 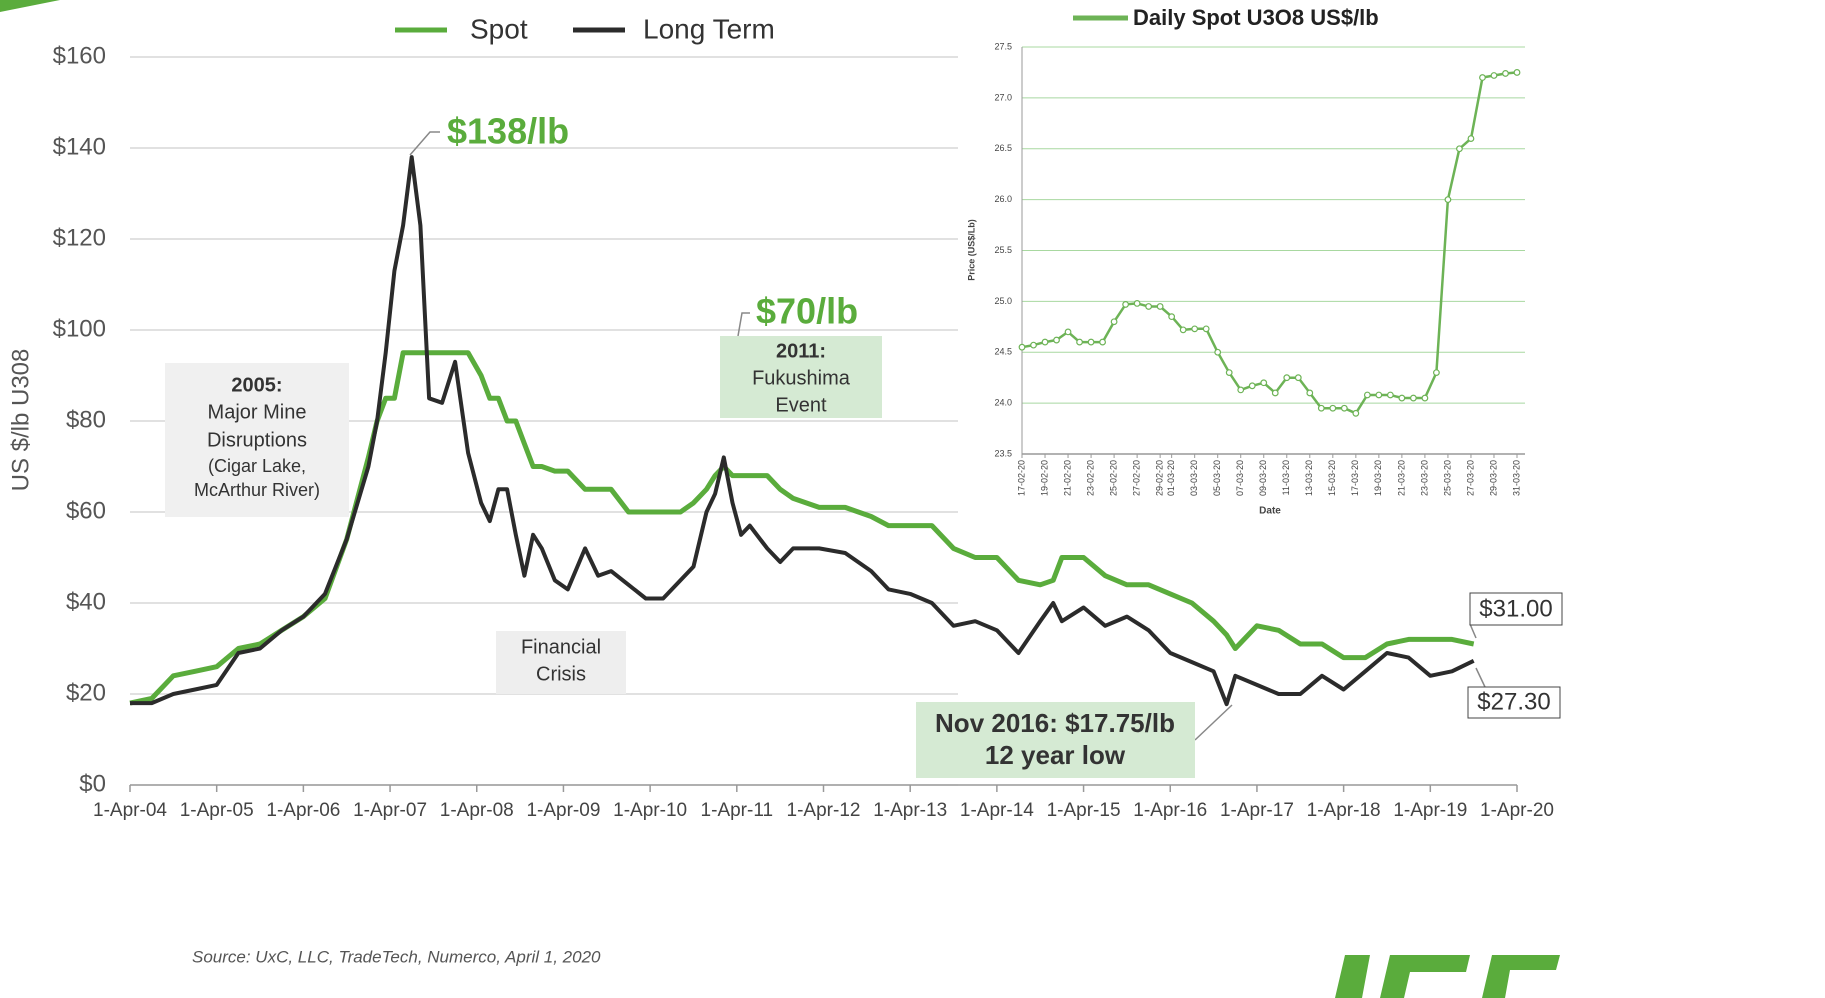 What do you see at coordinates (390, 810) in the screenshot?
I see `x-tick-label: 1-Apr-07` at bounding box center [390, 810].